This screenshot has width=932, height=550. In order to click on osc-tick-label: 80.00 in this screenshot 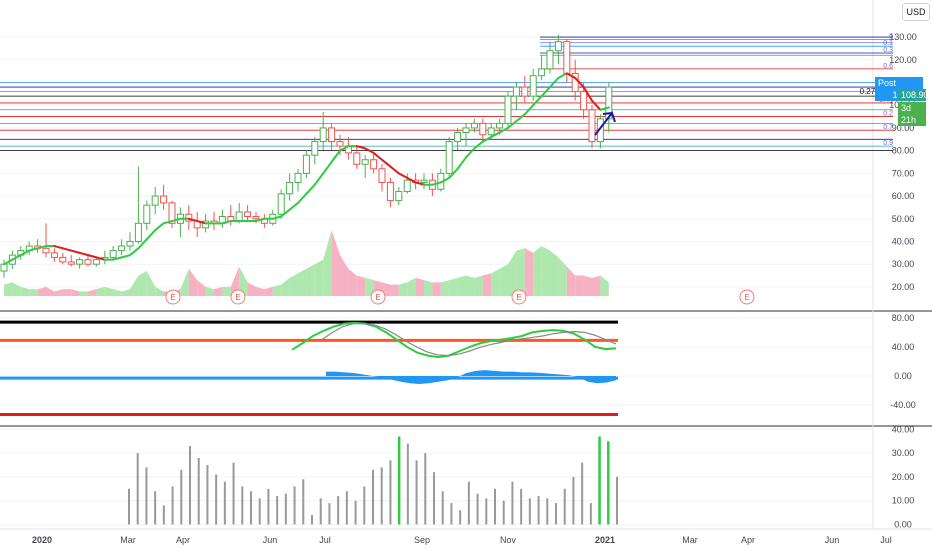, I will do `click(903, 318)`.